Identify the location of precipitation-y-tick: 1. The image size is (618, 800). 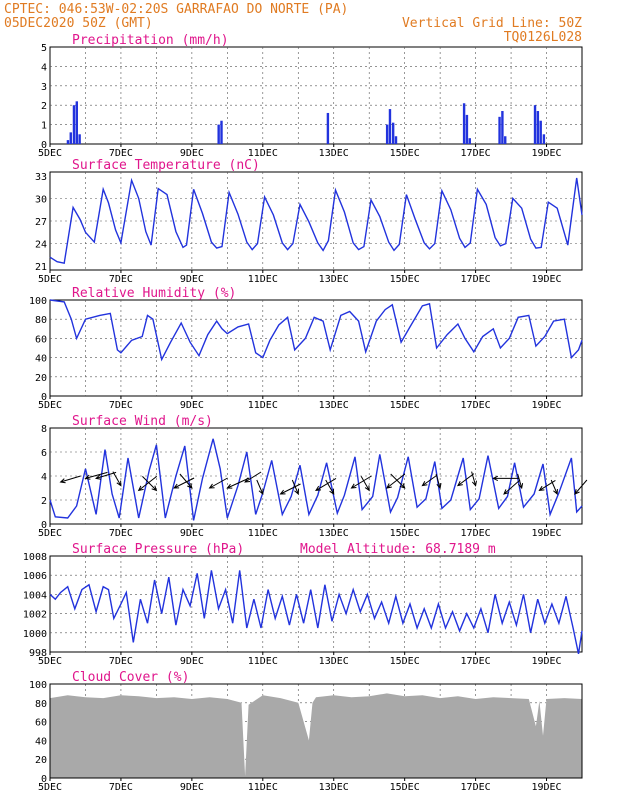
(44, 126).